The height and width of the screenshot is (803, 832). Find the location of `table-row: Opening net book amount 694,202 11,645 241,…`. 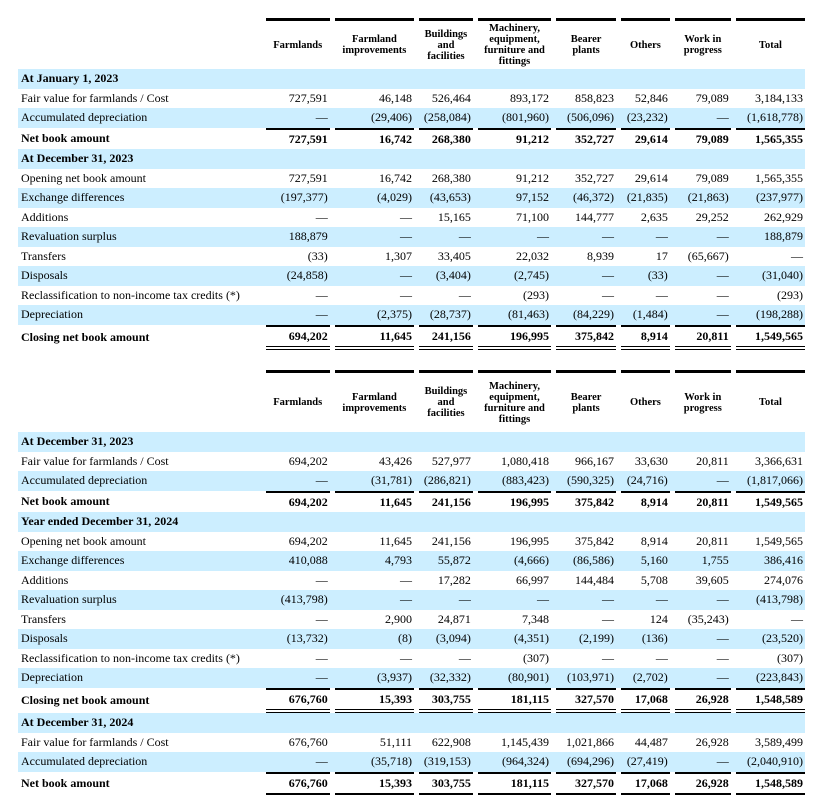

table-row: Opening net book amount 694,202 11,645 241,… is located at coordinates (411, 541).